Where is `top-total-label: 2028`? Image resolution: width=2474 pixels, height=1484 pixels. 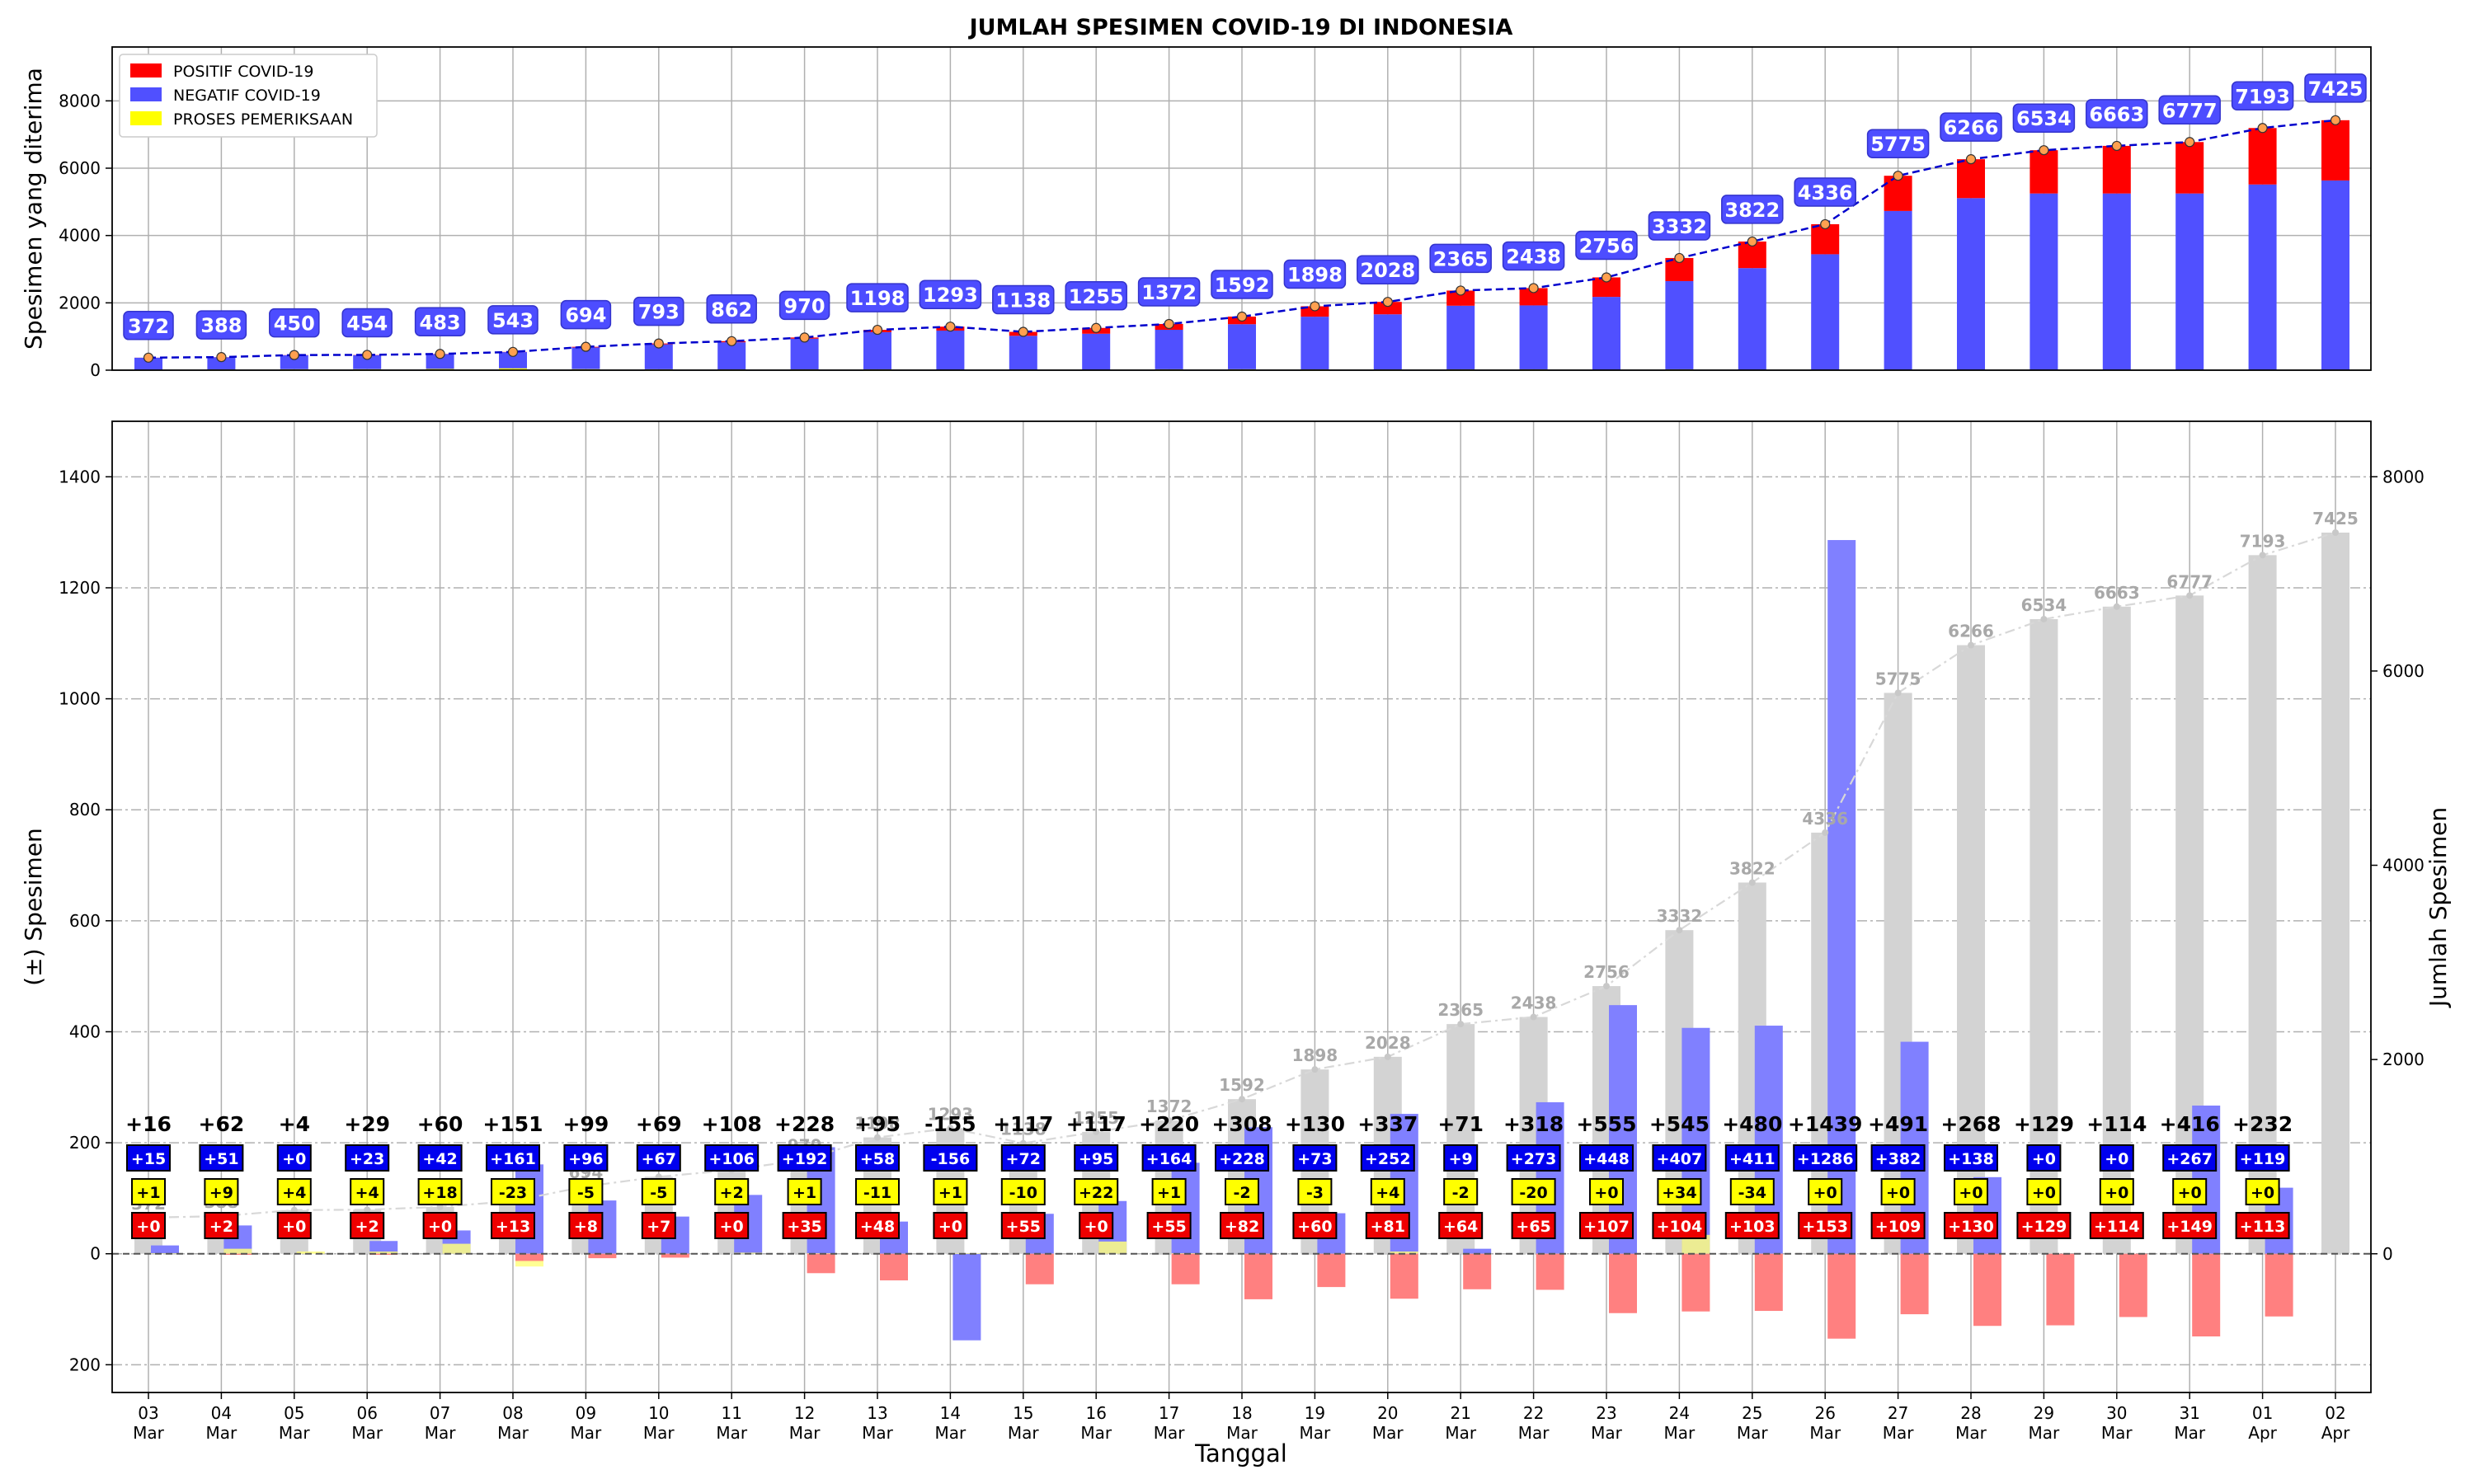
top-total-label: 2028 is located at coordinates (1387, 270).